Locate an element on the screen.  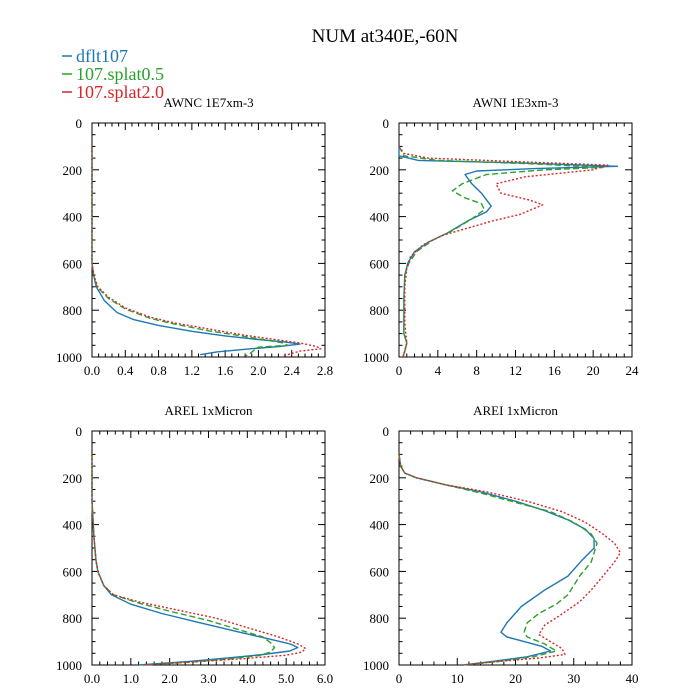
figure-title: NUM at340E,-60N is located at coordinates (385, 36).